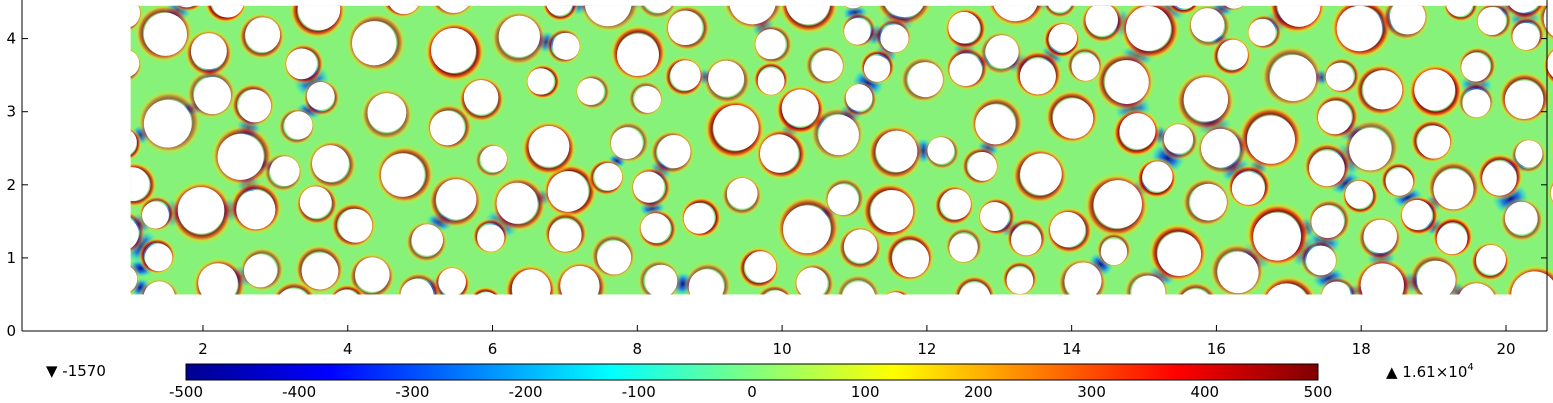 Image resolution: width=1553 pixels, height=403 pixels. Describe the element at coordinates (752, 392) in the screenshot. I see `colorbar-tick-label: 0` at that location.